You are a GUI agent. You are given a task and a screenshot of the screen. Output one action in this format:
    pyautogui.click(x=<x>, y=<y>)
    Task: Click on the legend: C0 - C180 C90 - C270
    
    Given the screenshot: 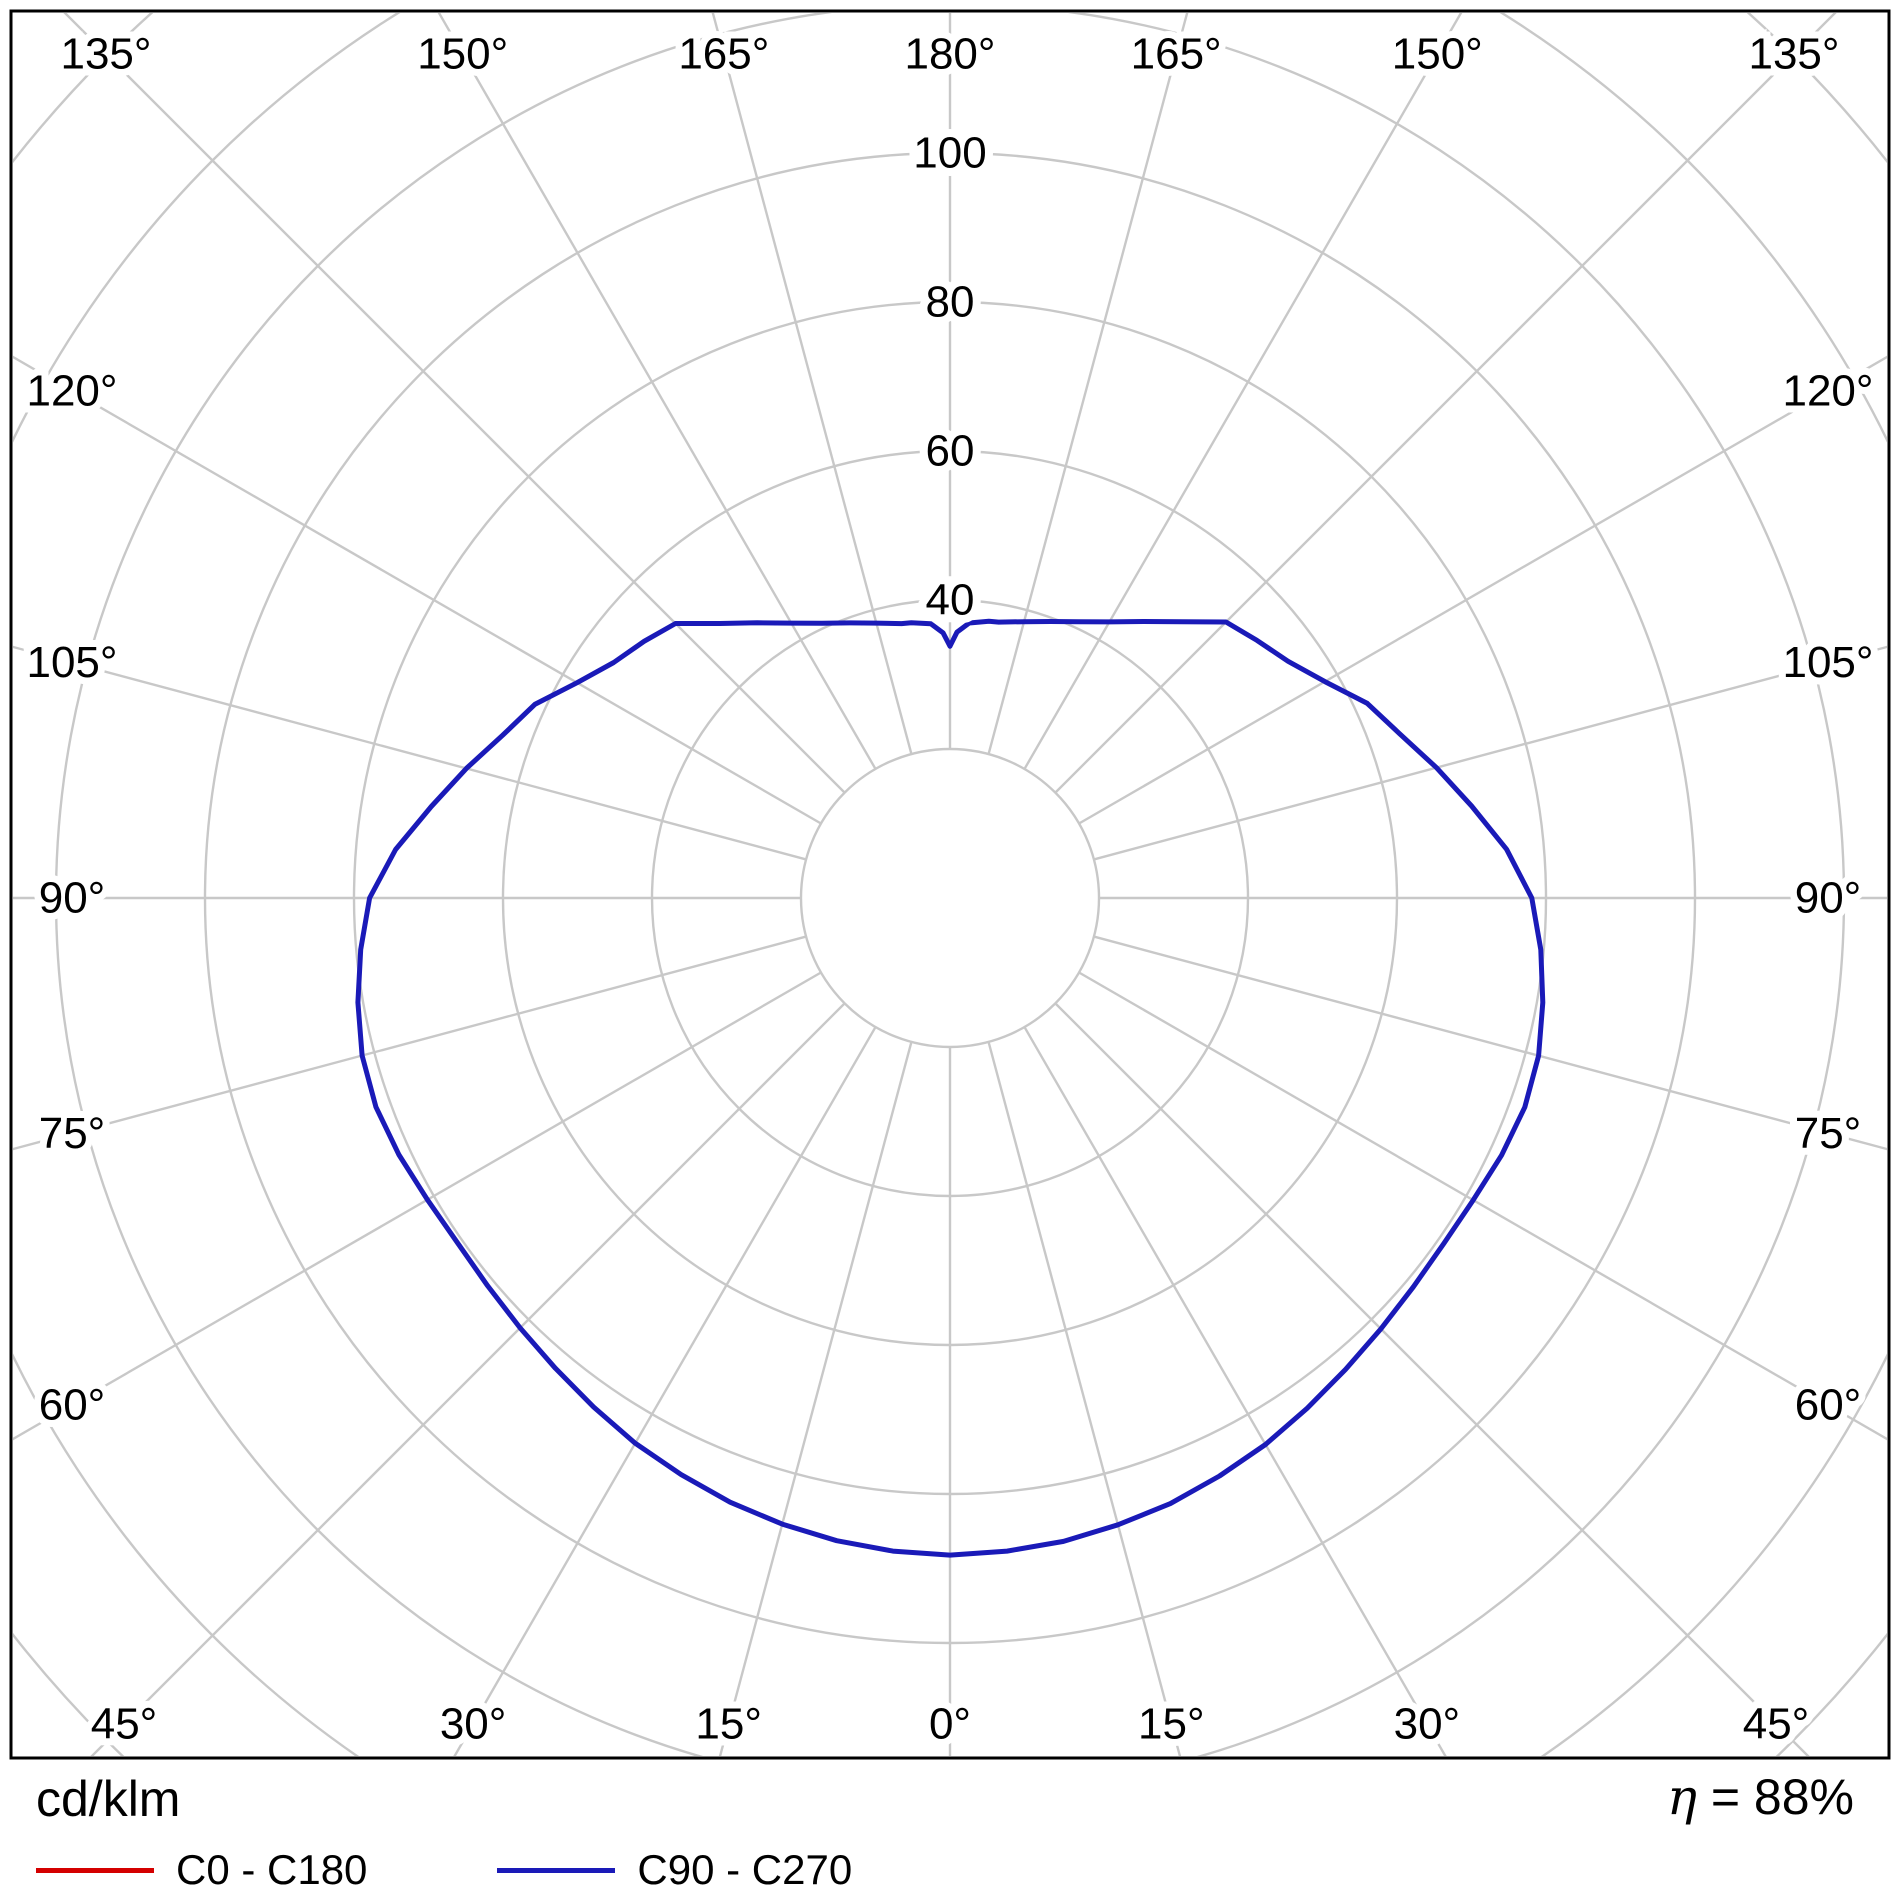 What is the action you would take?
    pyautogui.click(x=444, y=1870)
    